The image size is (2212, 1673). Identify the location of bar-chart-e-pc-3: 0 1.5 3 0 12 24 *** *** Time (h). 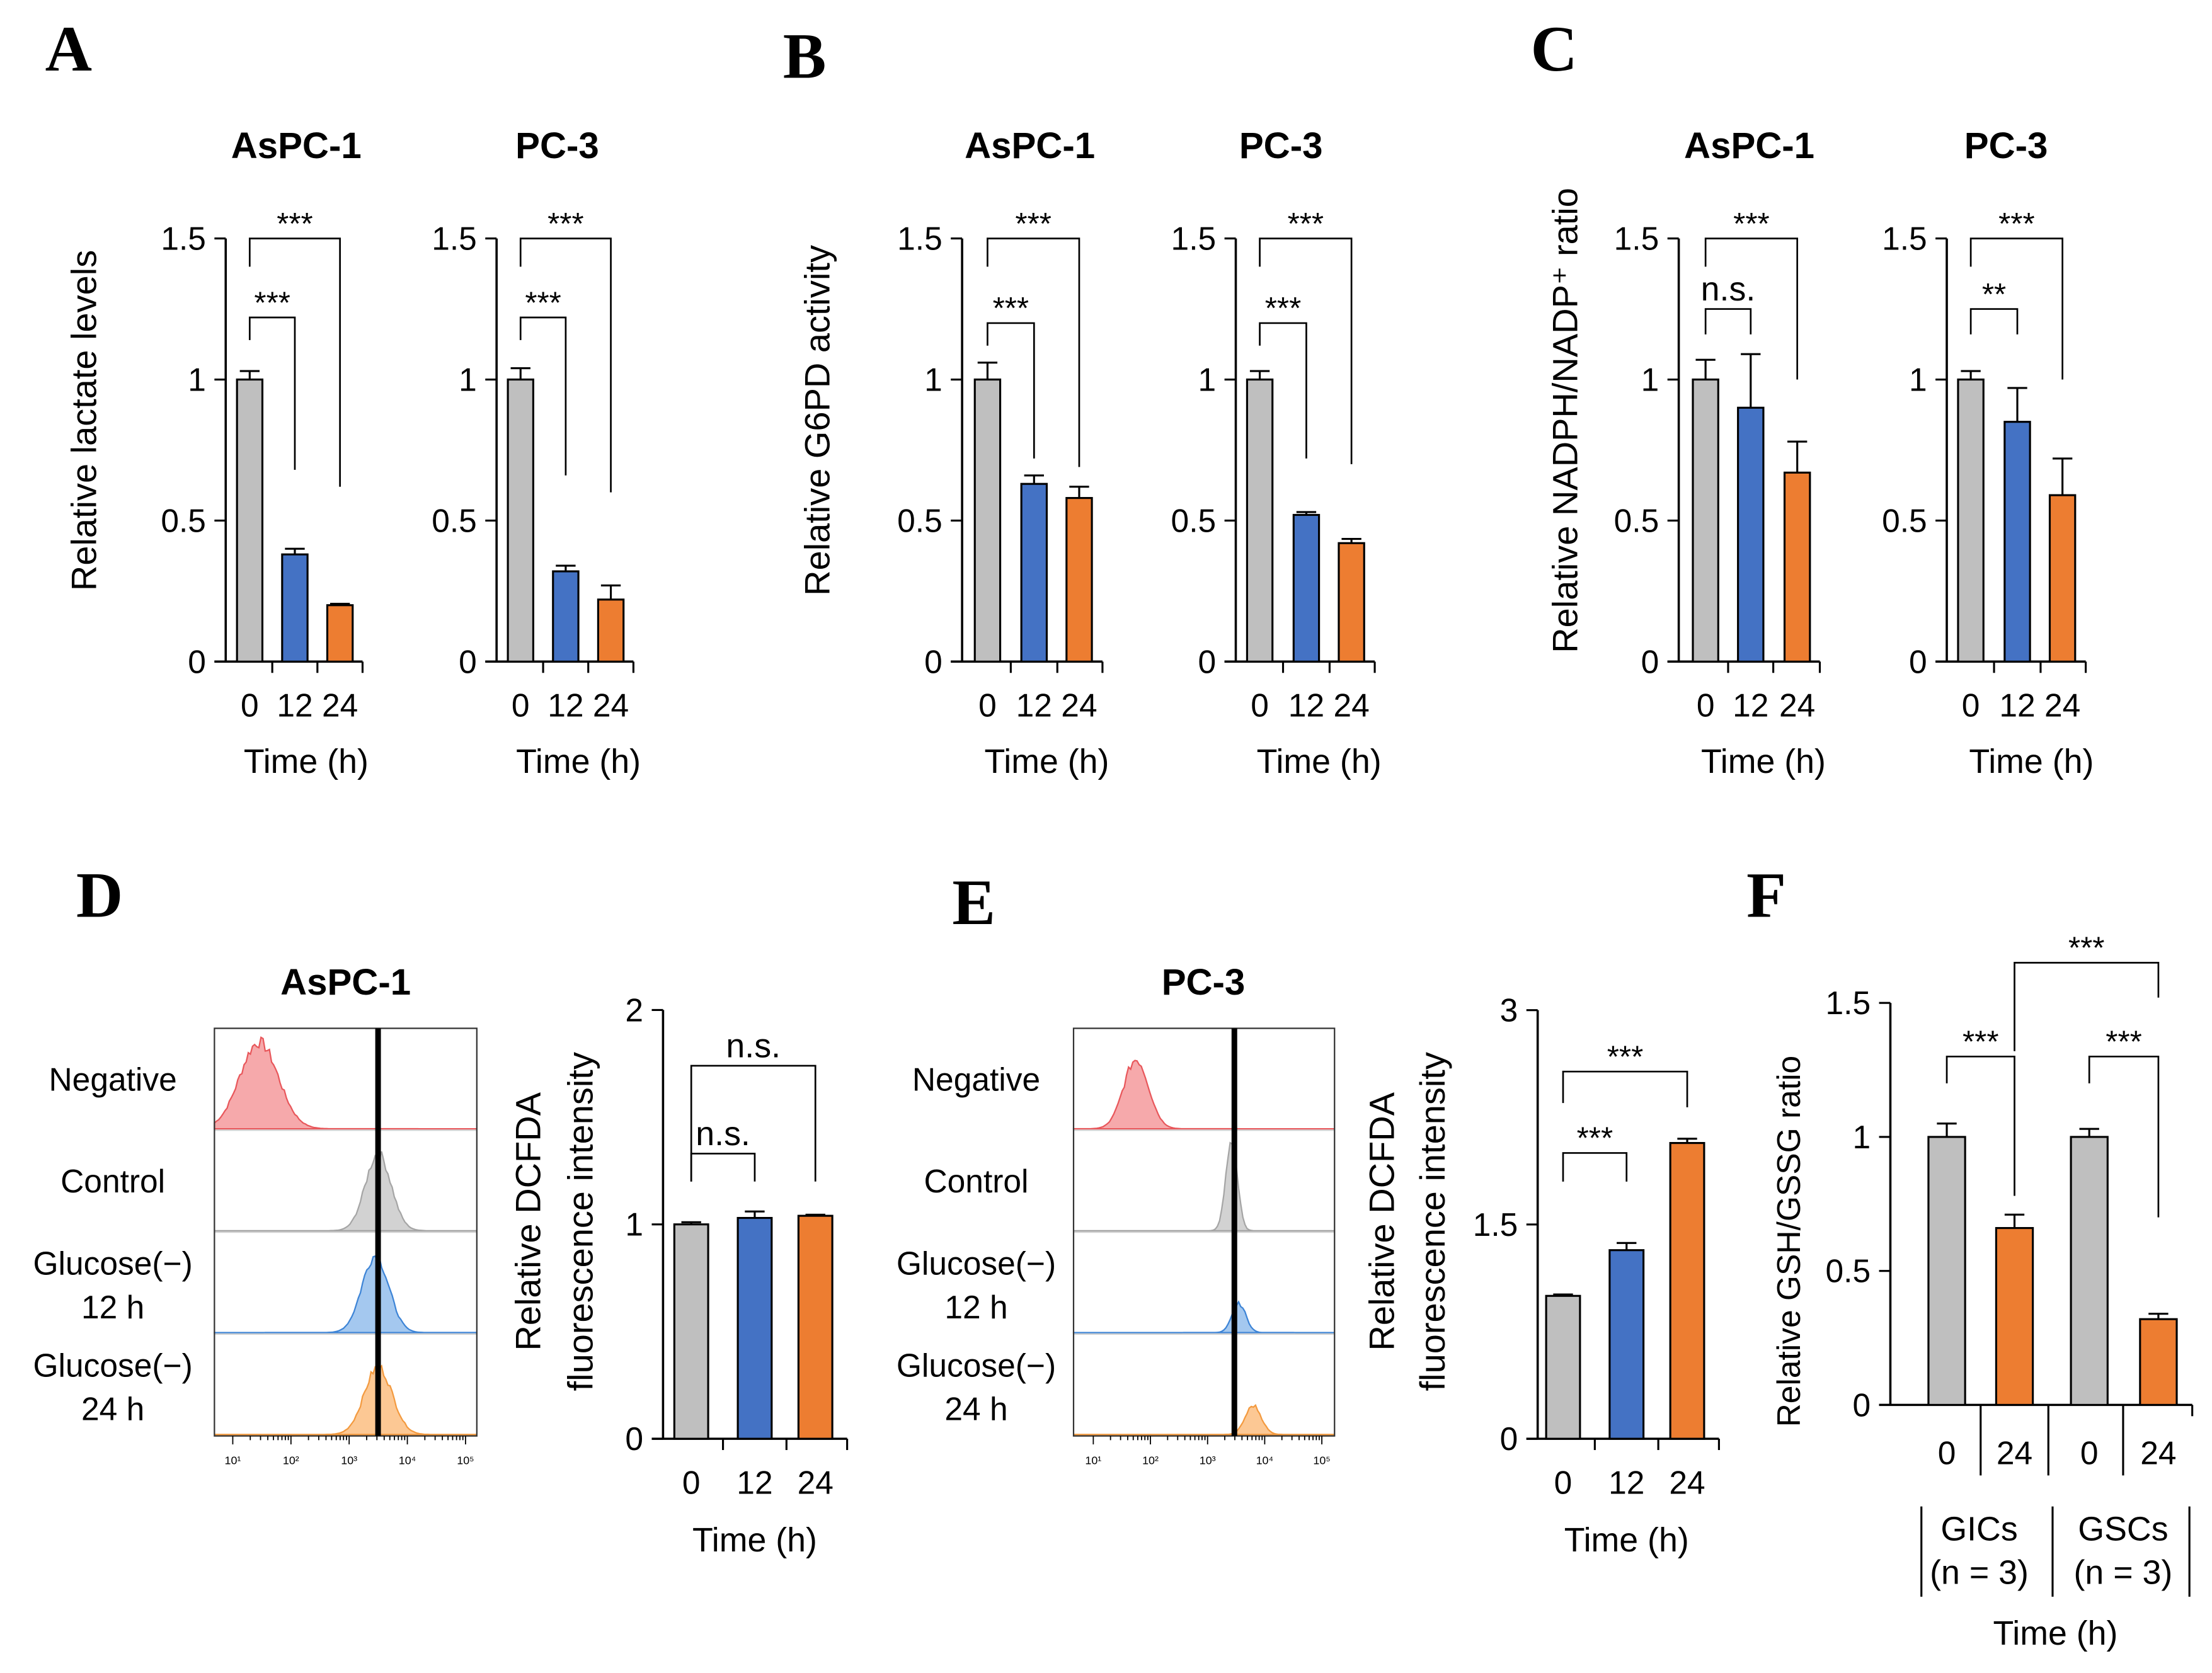
(1596, 1275).